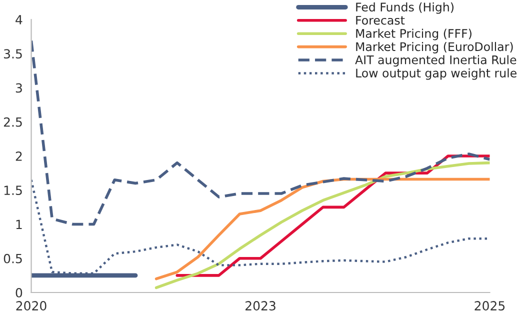 This screenshot has width=521, height=325. I want to click on legend-label: Market Pricing (EuroDollar), so click(434, 48).